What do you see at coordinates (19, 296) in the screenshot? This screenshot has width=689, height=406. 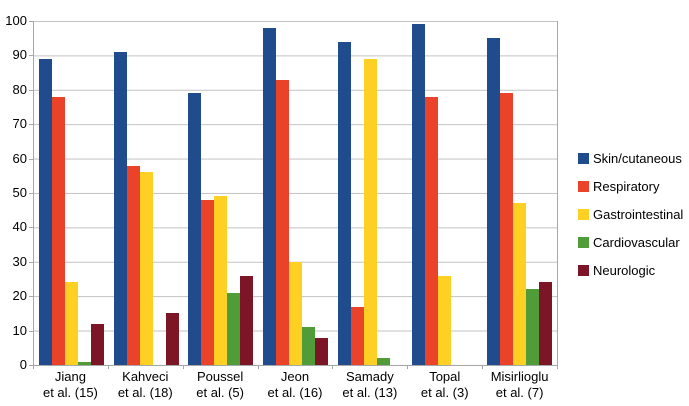 I see `y-tick-label: 20` at bounding box center [19, 296].